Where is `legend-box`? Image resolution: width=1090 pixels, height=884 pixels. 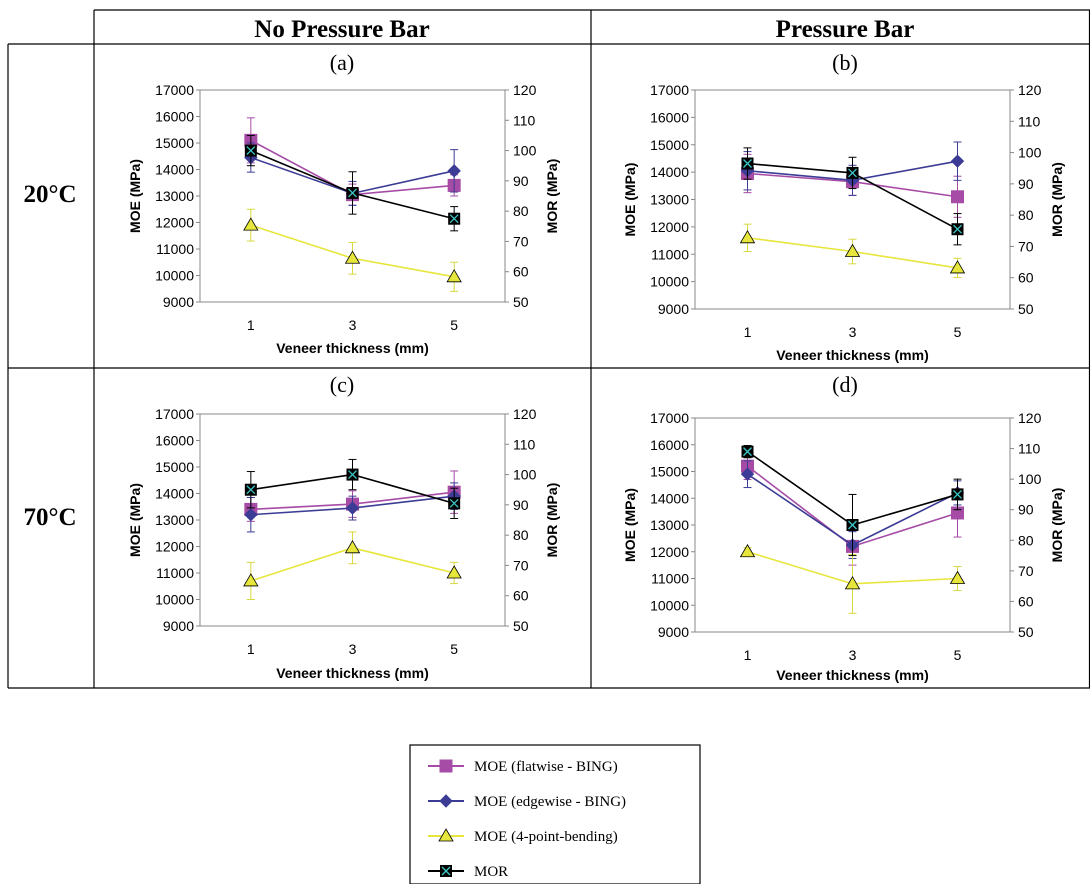
legend-box is located at coordinates (555, 814).